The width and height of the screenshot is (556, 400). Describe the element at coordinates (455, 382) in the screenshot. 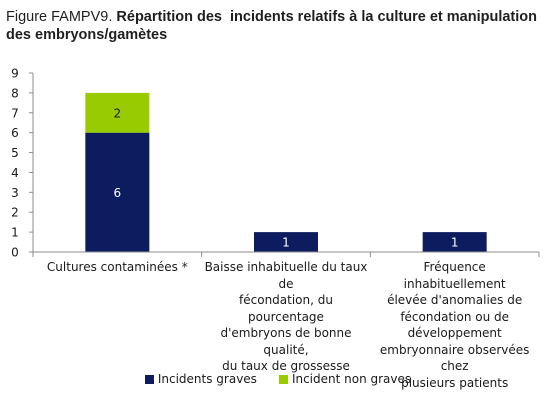

I see `x-category-label-line: plusieurs patients` at that location.